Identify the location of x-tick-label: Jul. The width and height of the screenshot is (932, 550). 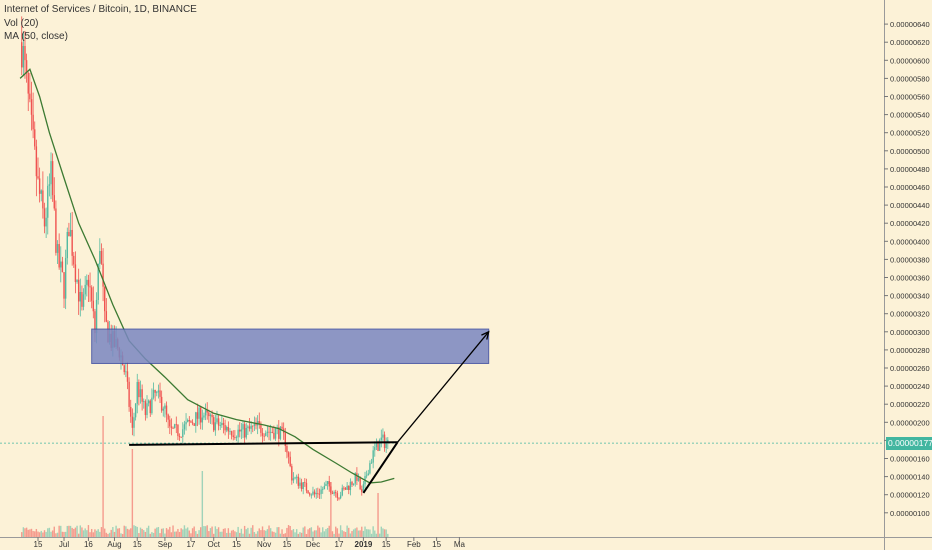
(64, 544).